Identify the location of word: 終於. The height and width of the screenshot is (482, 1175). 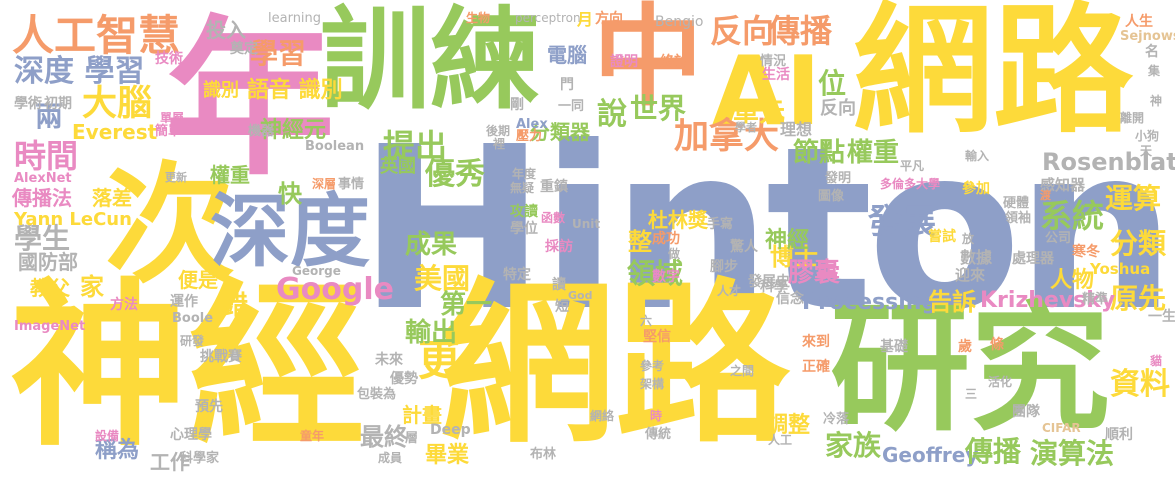
(674, 62).